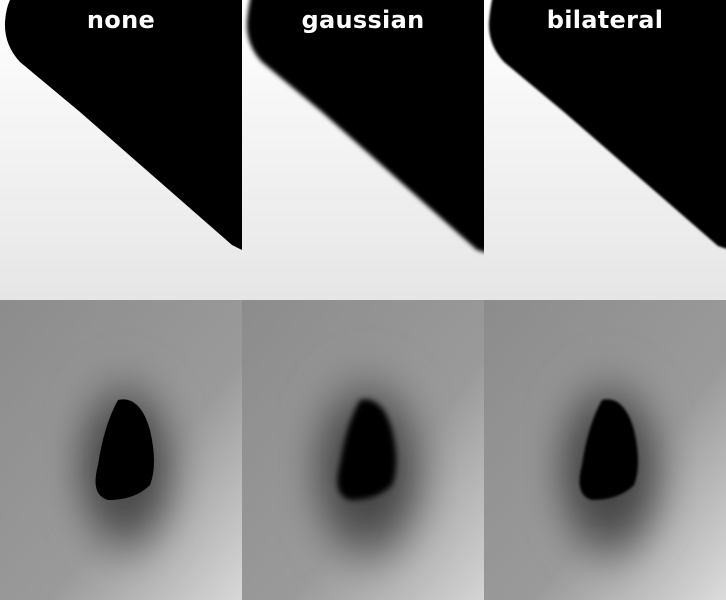 The height and width of the screenshot is (600, 726). Describe the element at coordinates (605, 20) in the screenshot. I see `panel-label-bilateral: bilateral` at that location.